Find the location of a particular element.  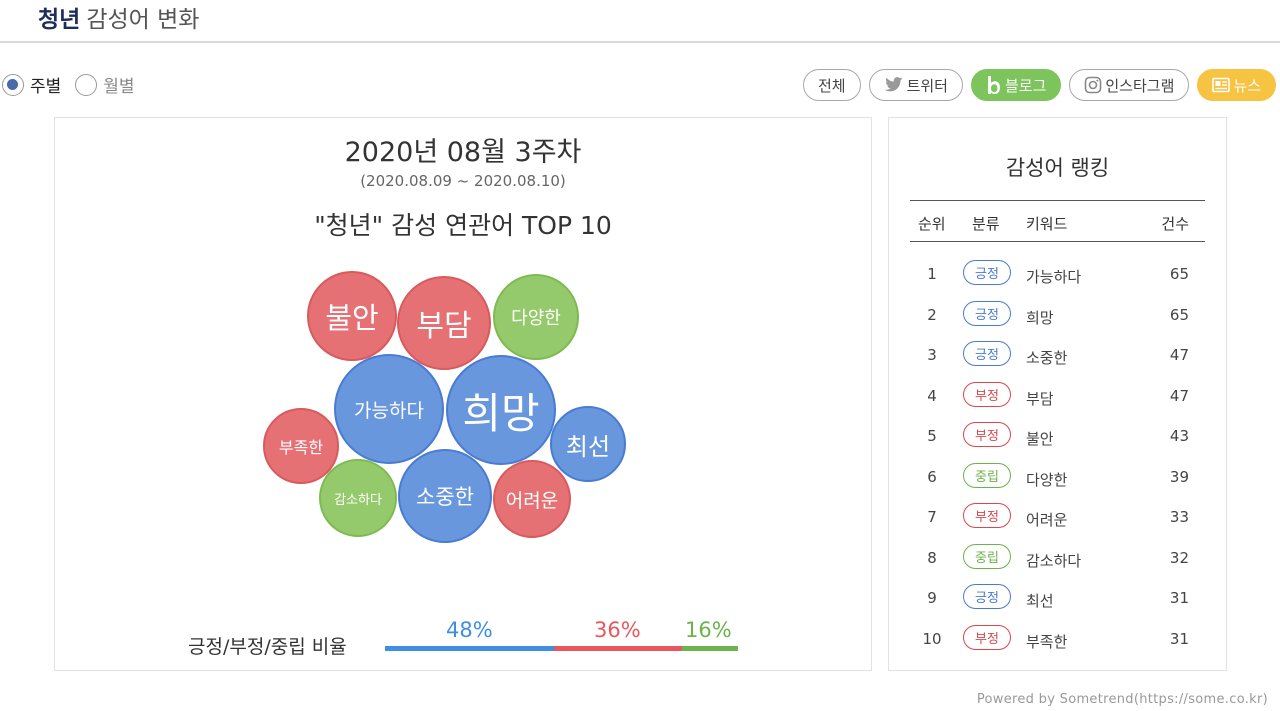

rank-number: 3 is located at coordinates (932, 355).